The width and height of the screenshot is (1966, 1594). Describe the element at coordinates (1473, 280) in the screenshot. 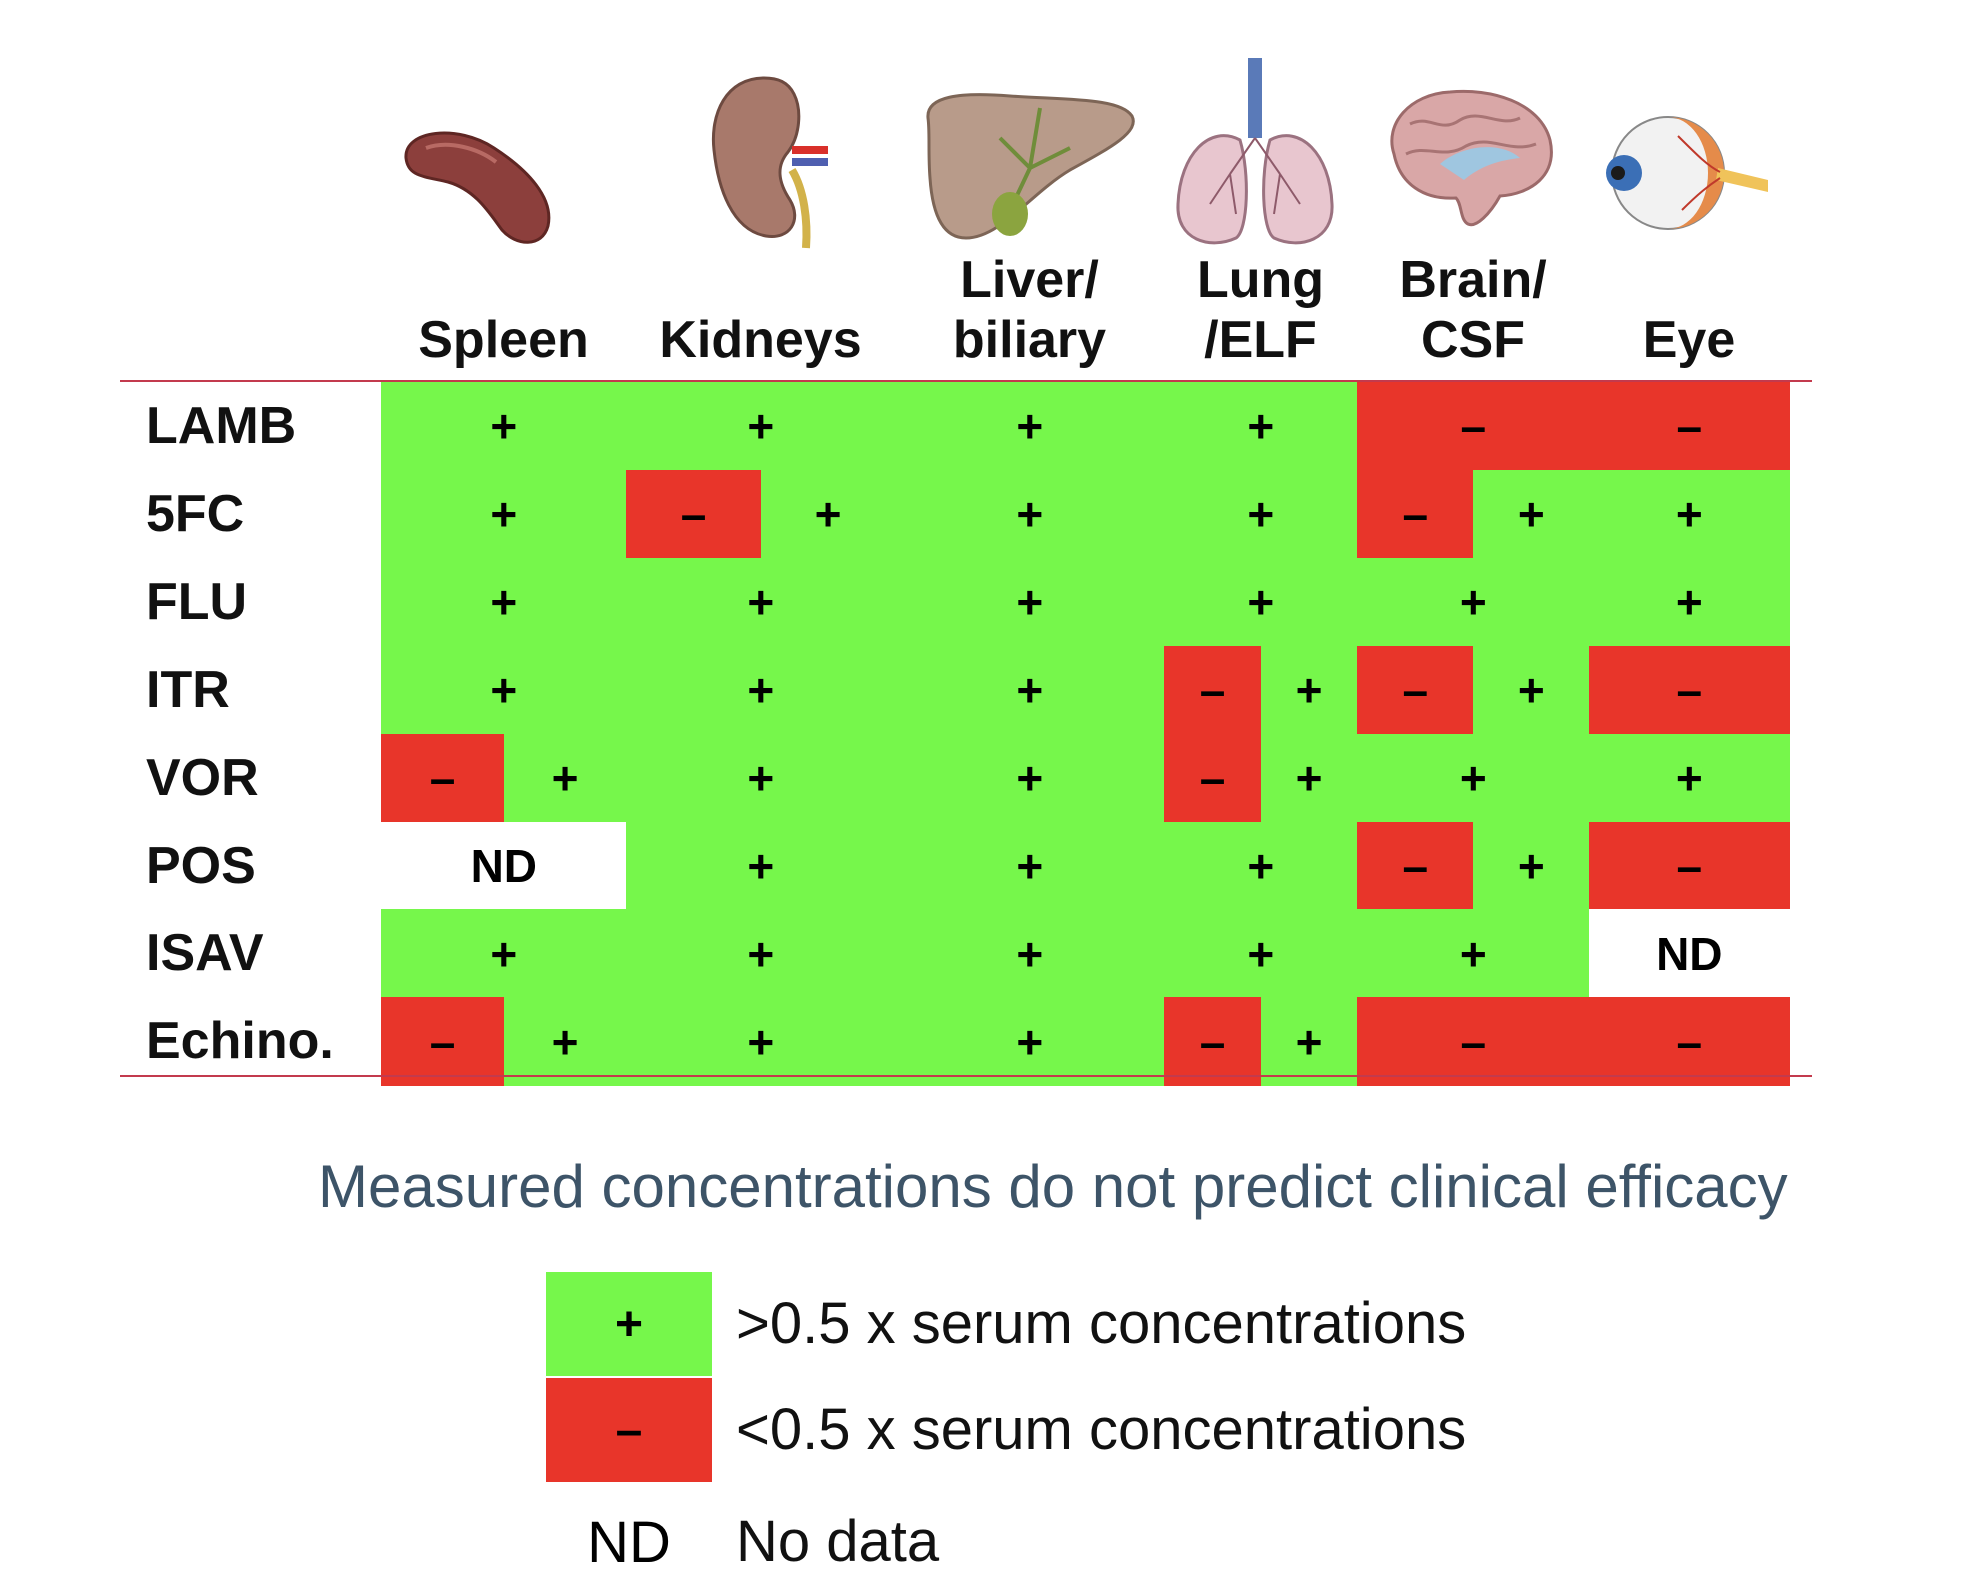

I see `organ-header-line: Brain/` at that location.